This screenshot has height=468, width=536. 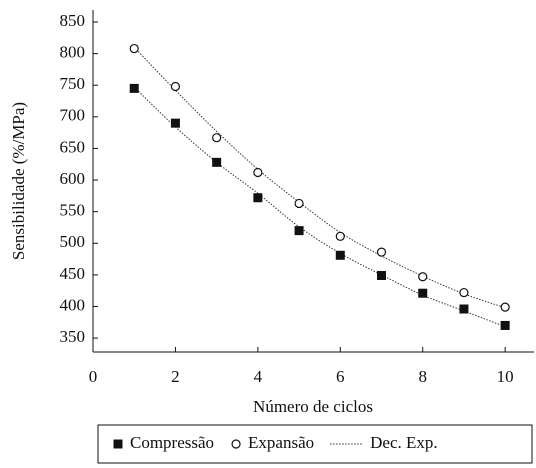 I want to click on y-tick-label: 600, so click(x=73, y=178).